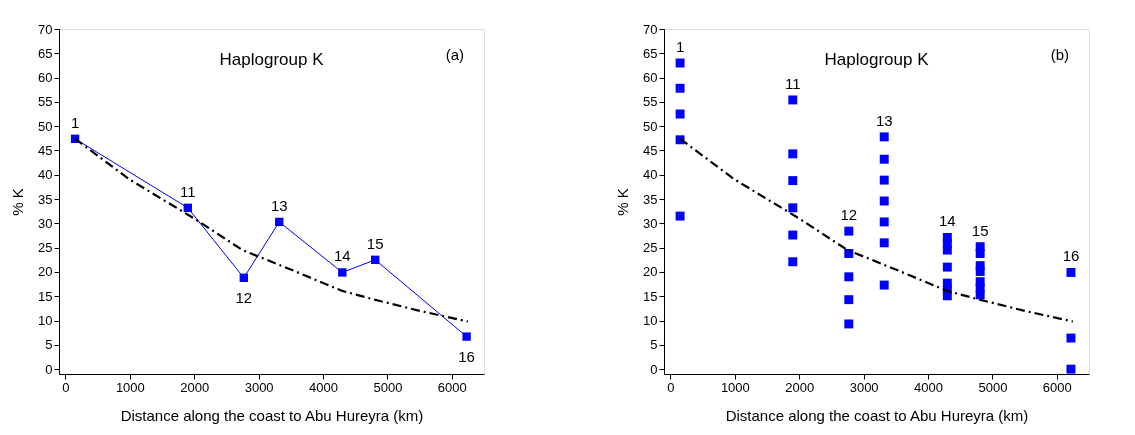 The height and width of the screenshot is (435, 1135). Describe the element at coordinates (1059, 54) in the screenshot. I see `annotation: (b)` at that location.